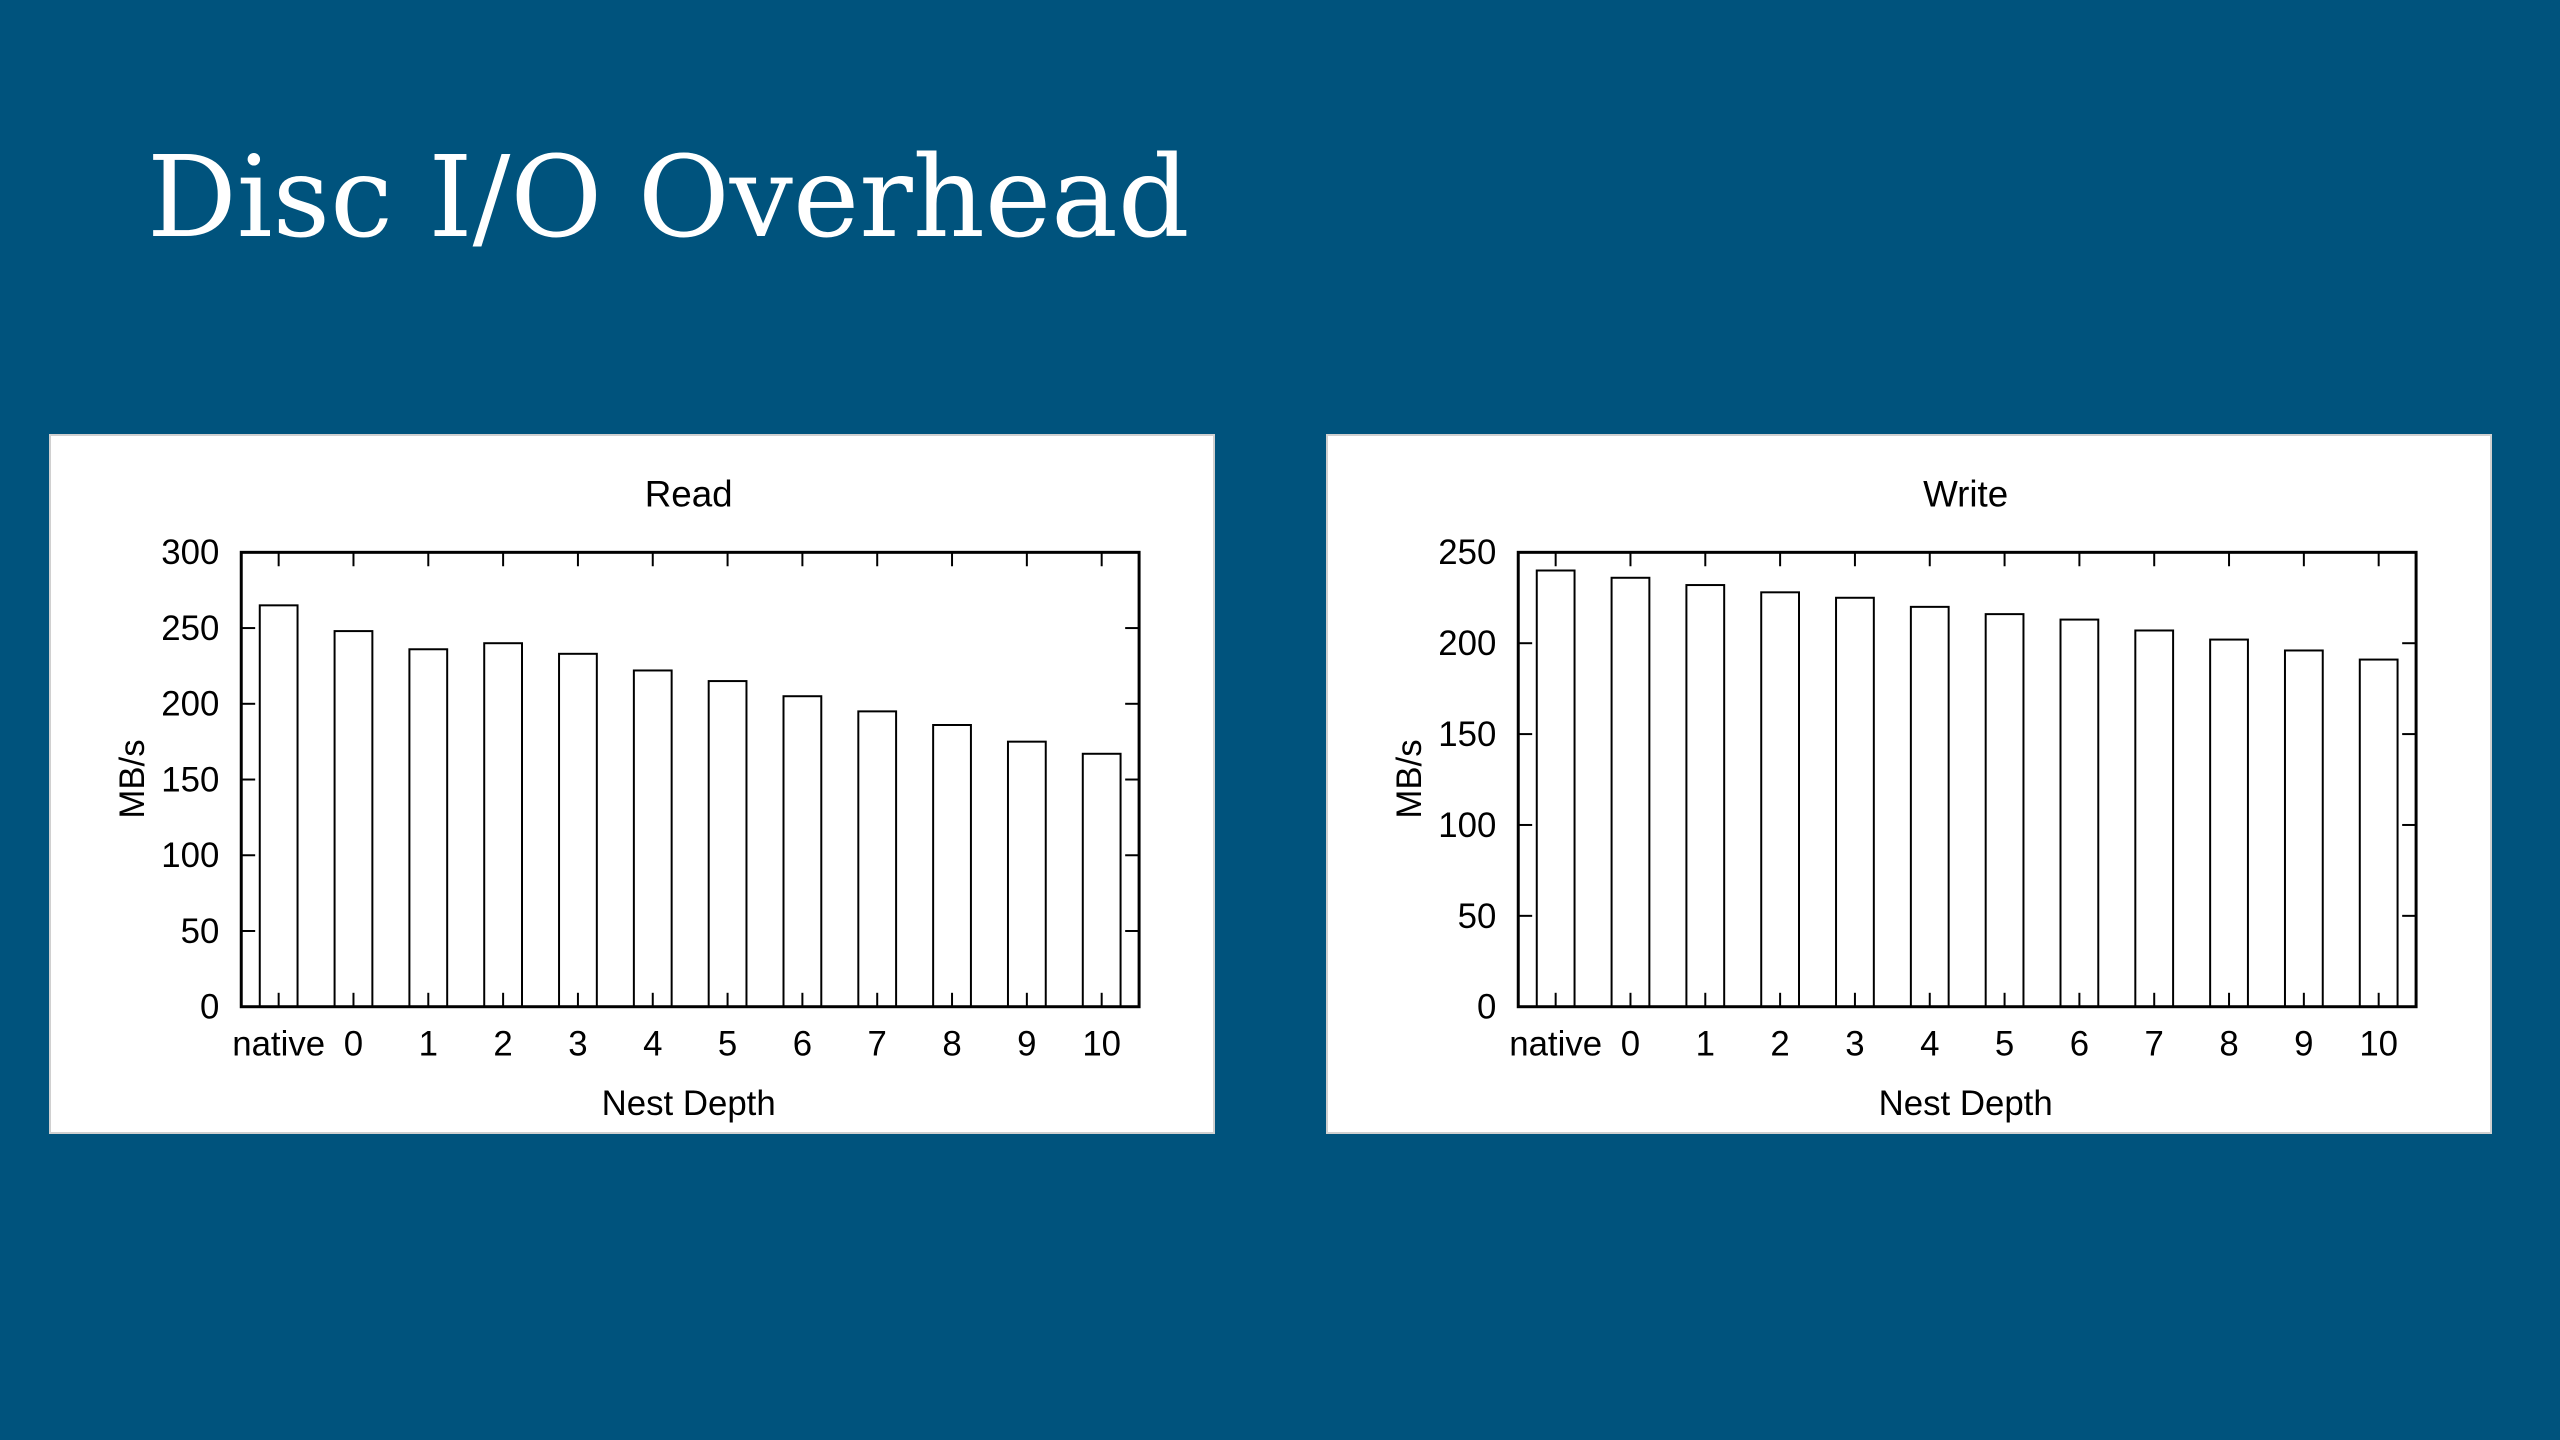  I want to click on chart-title: Read, so click(689, 494).